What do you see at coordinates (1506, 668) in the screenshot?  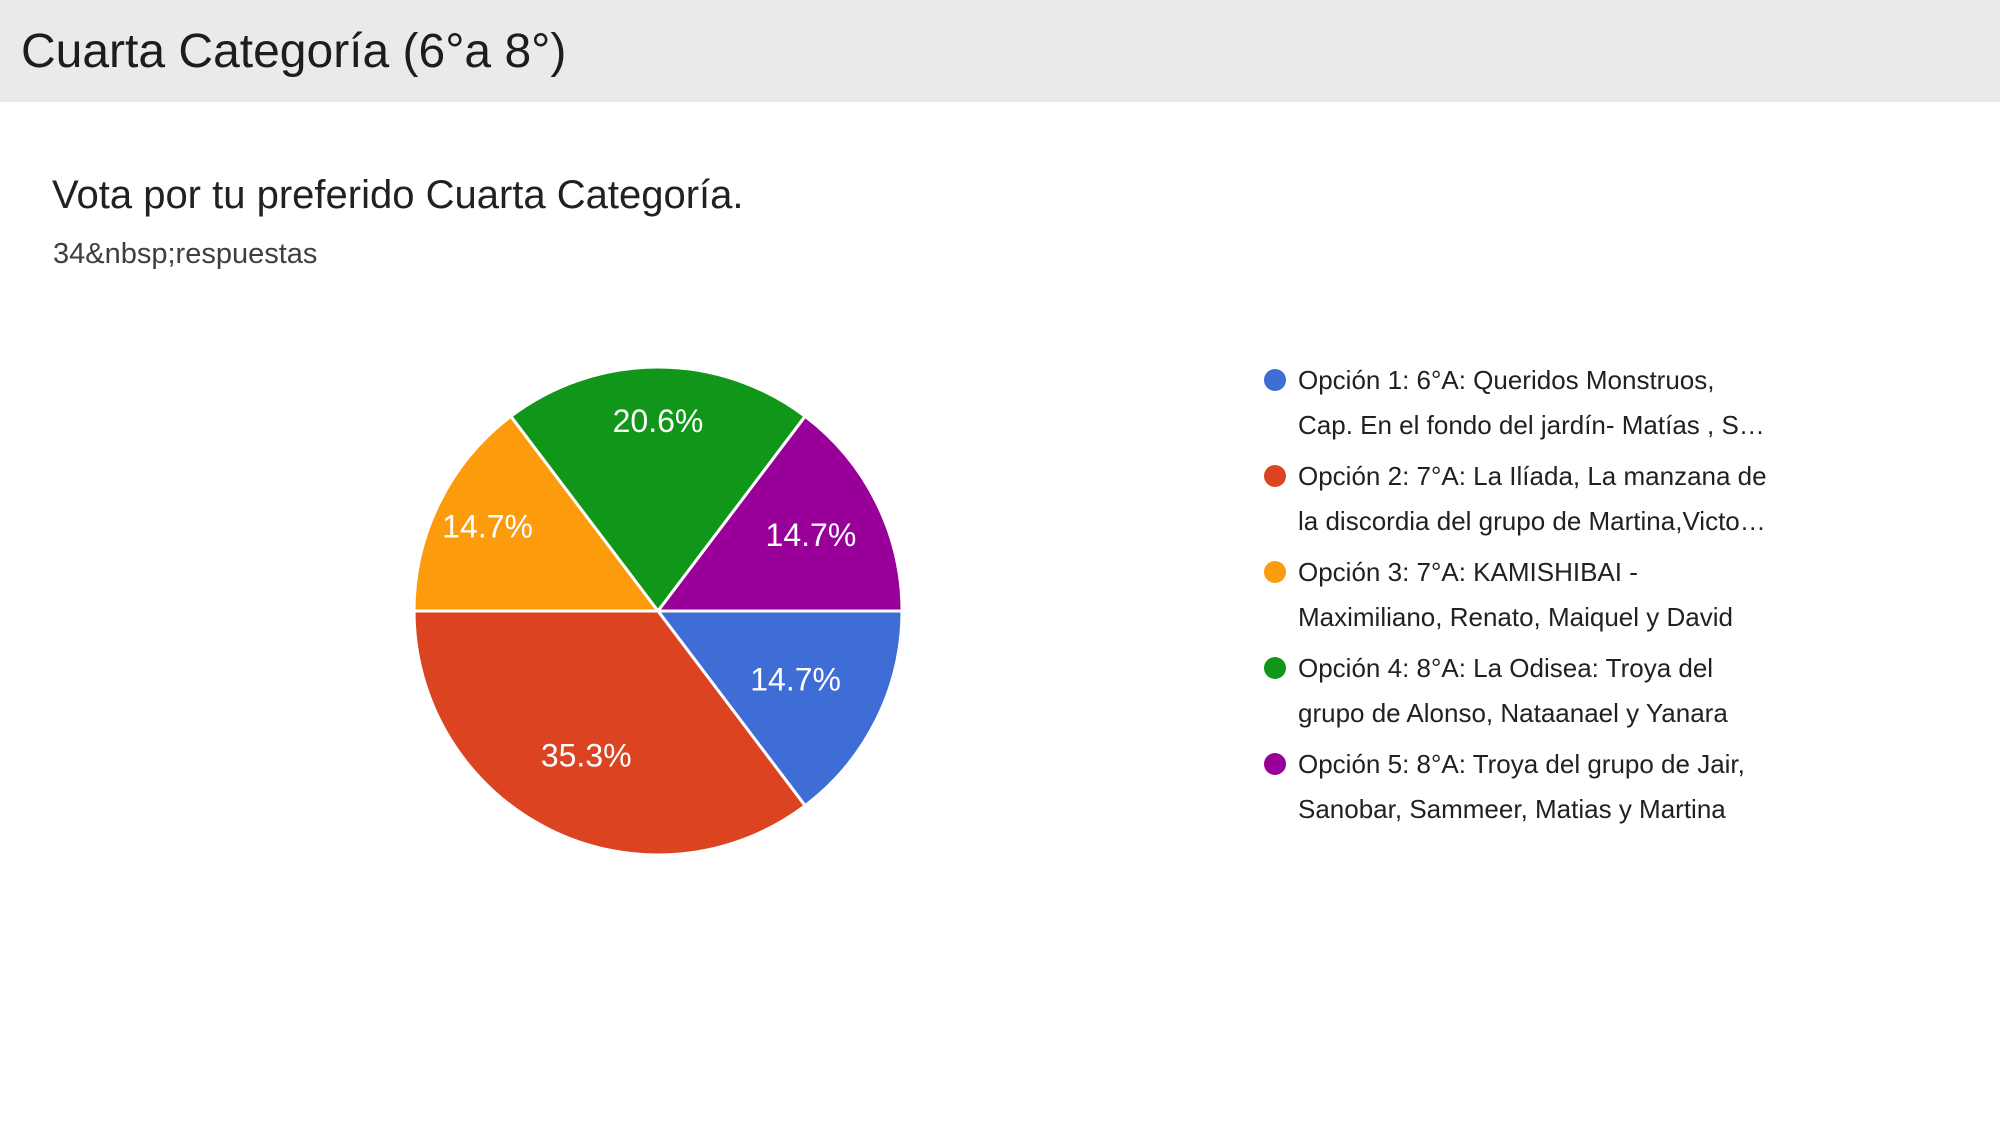 I see `legend-label-line: Opción 4: 8°A: La Odisea: Troya del` at bounding box center [1506, 668].